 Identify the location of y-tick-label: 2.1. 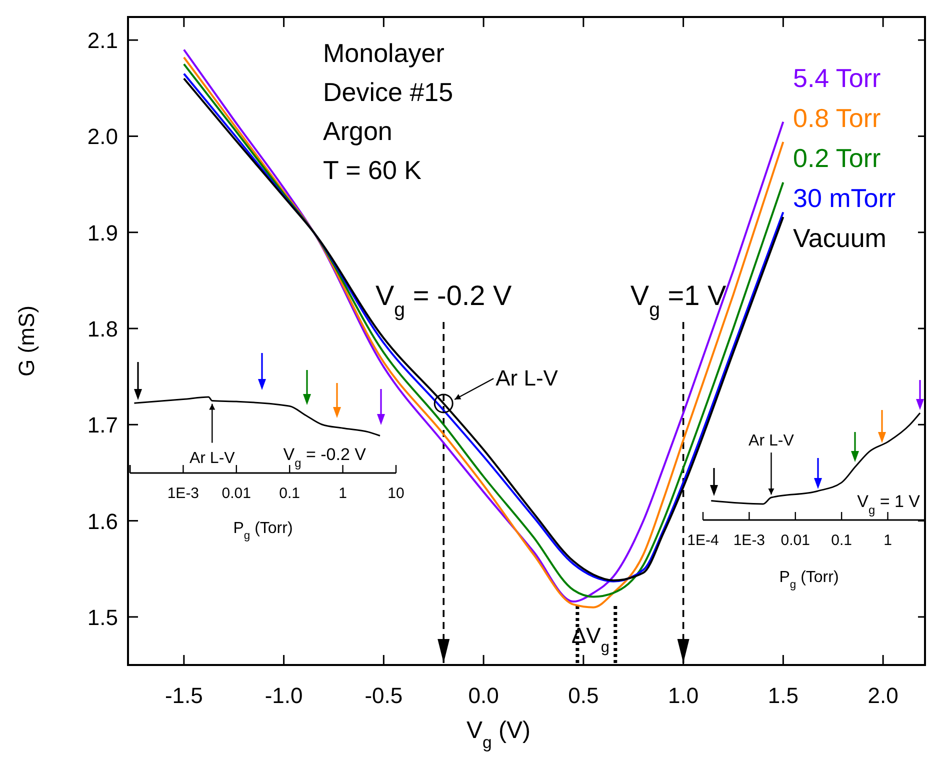
(102, 41).